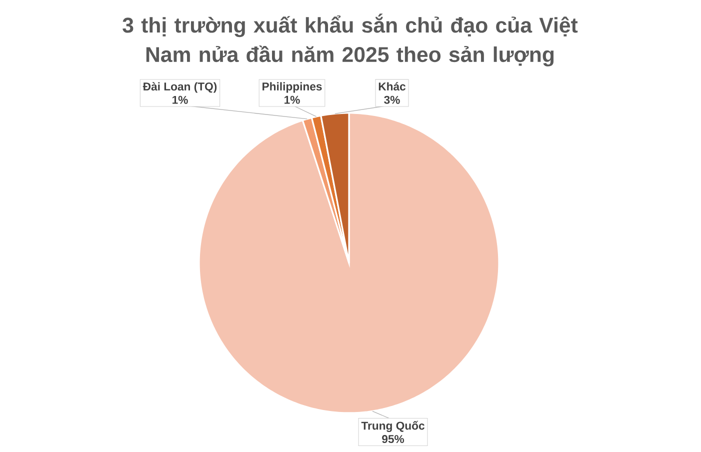 This screenshot has height=452, width=701. Describe the element at coordinates (350, 40) in the screenshot. I see `chart-title: 3 thị trường xuất khẩu sắn chủ đạo của Việt Nam nửa đầu năm 2025 theo sản lượng` at that location.